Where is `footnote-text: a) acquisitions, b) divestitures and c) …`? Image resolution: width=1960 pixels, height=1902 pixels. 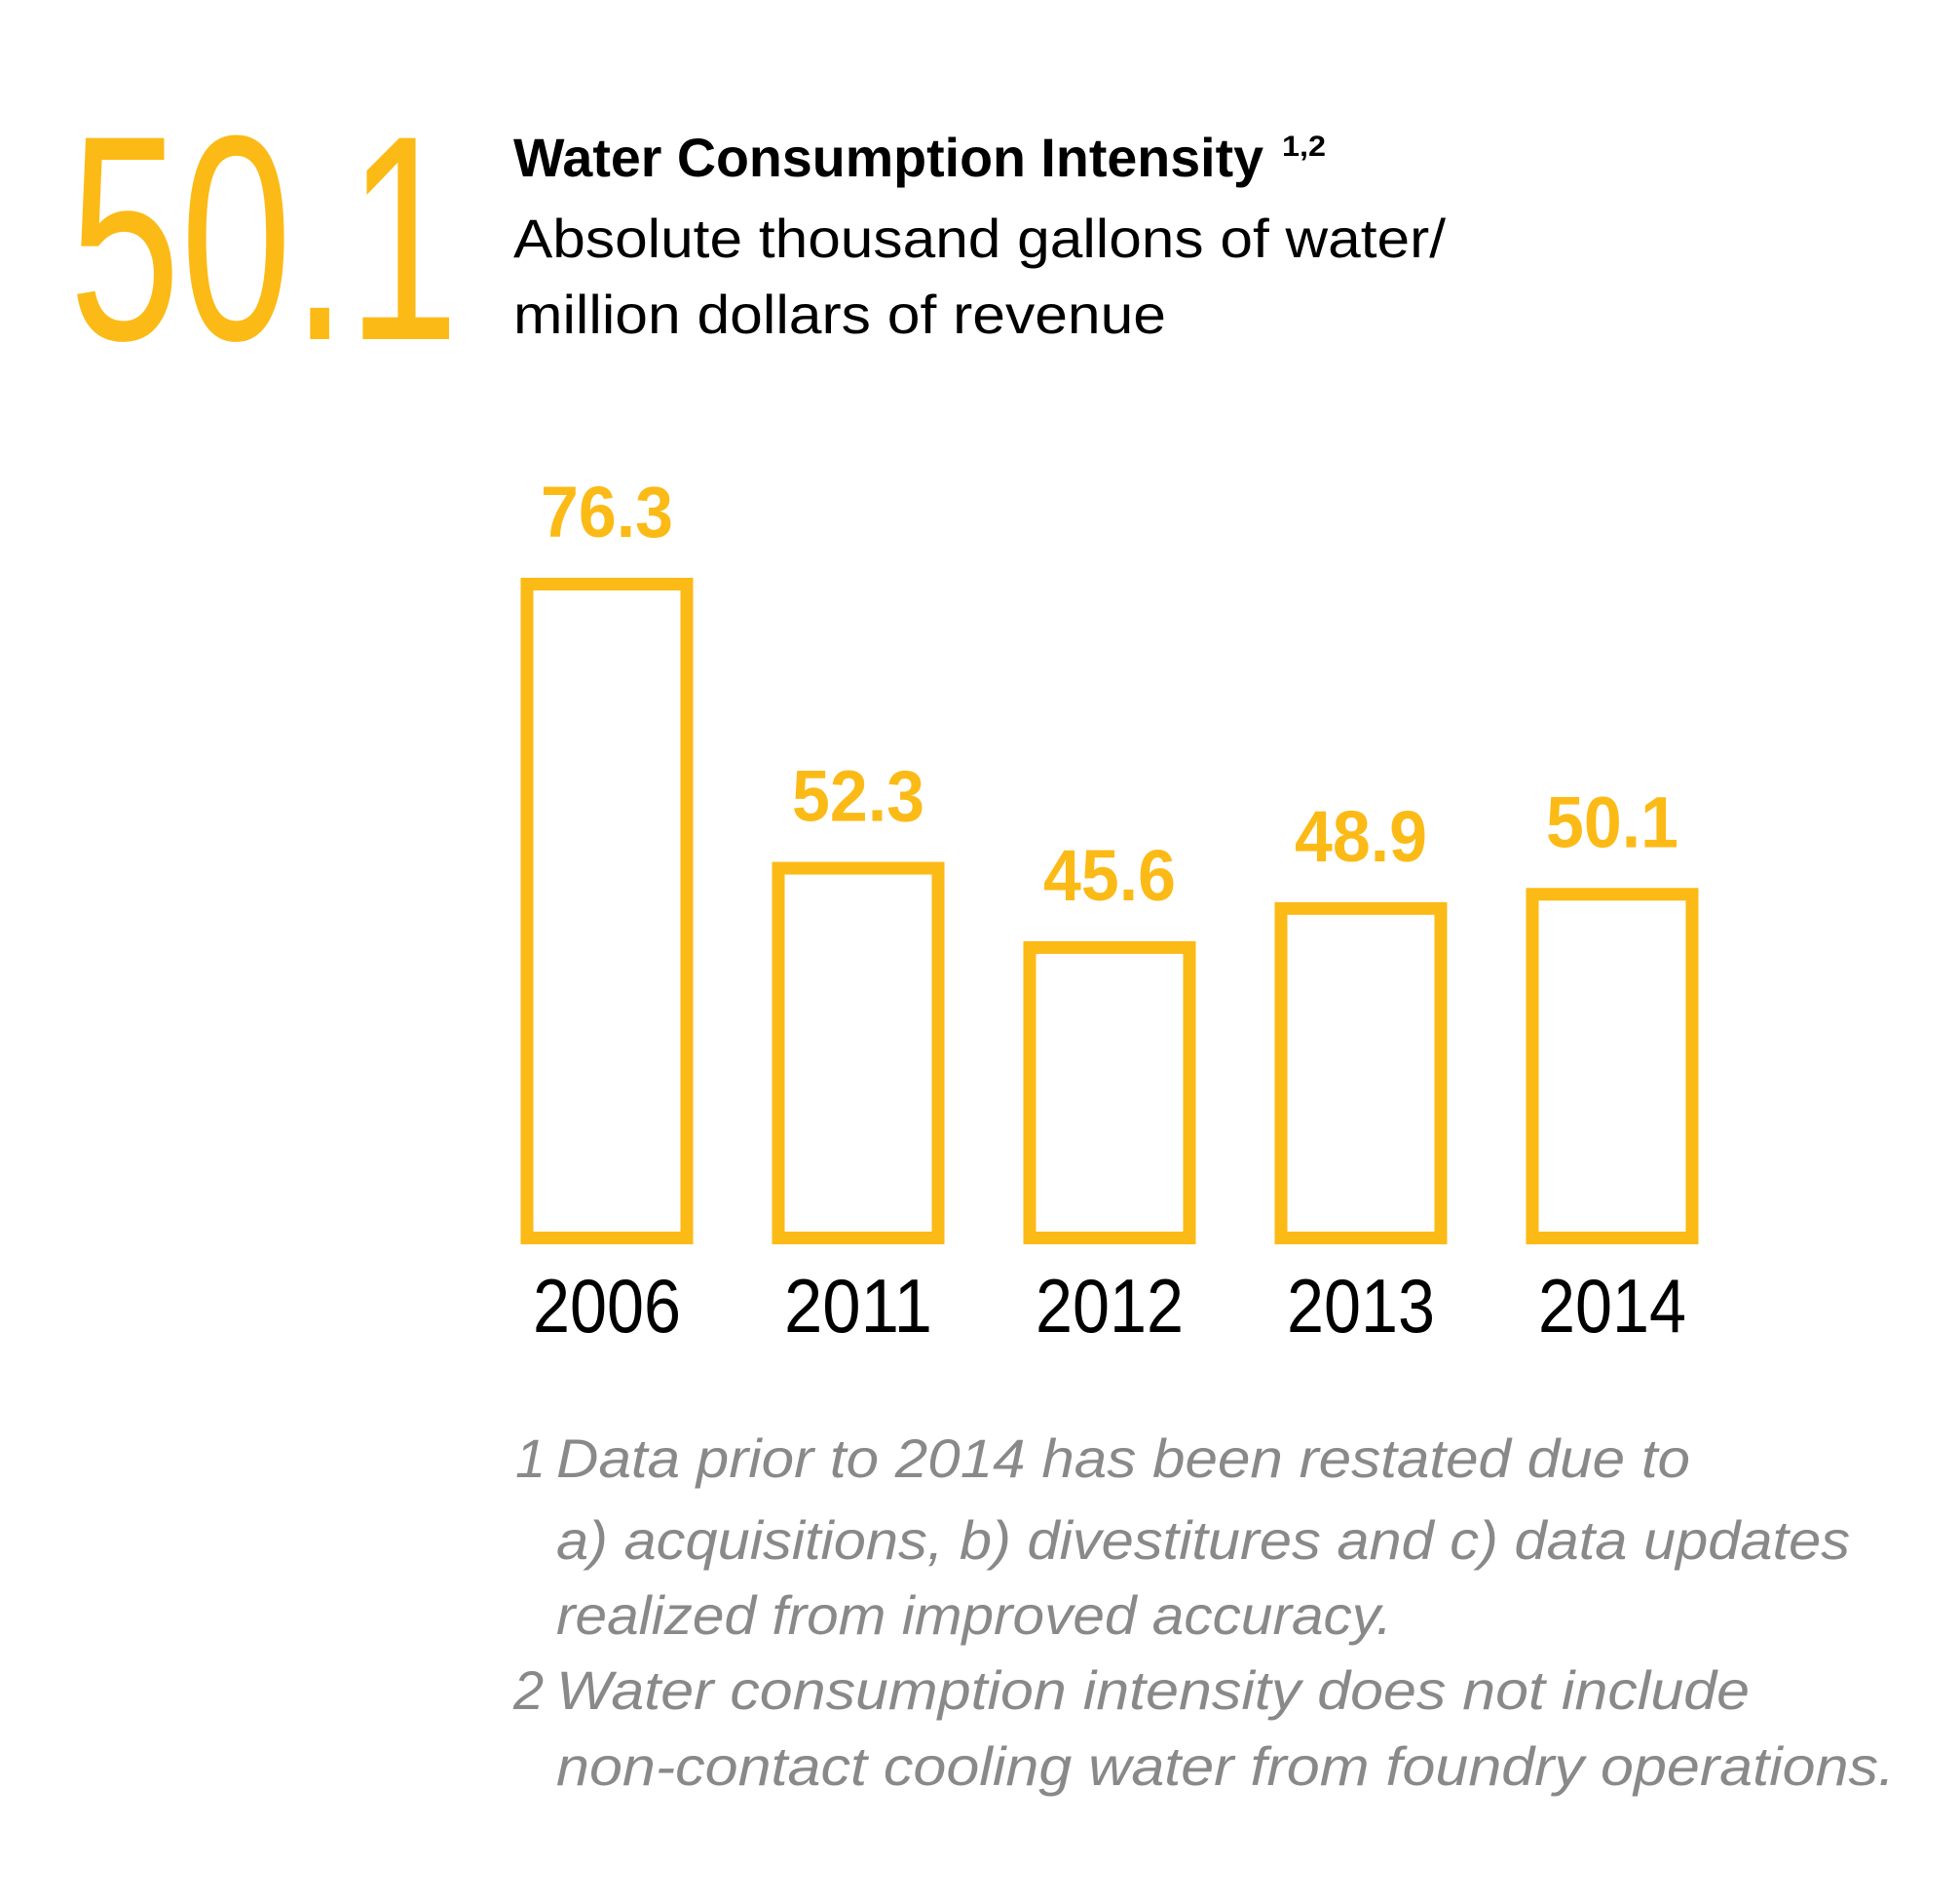 footnote-text: a) acquisitions, b) divestitures and c) … is located at coordinates (1203, 1540).